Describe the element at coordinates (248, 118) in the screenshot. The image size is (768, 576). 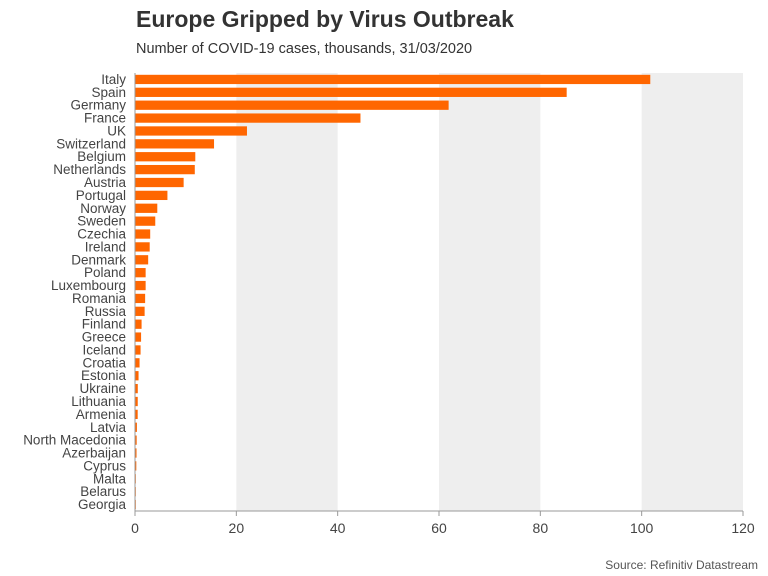
I see `bar-france` at that location.